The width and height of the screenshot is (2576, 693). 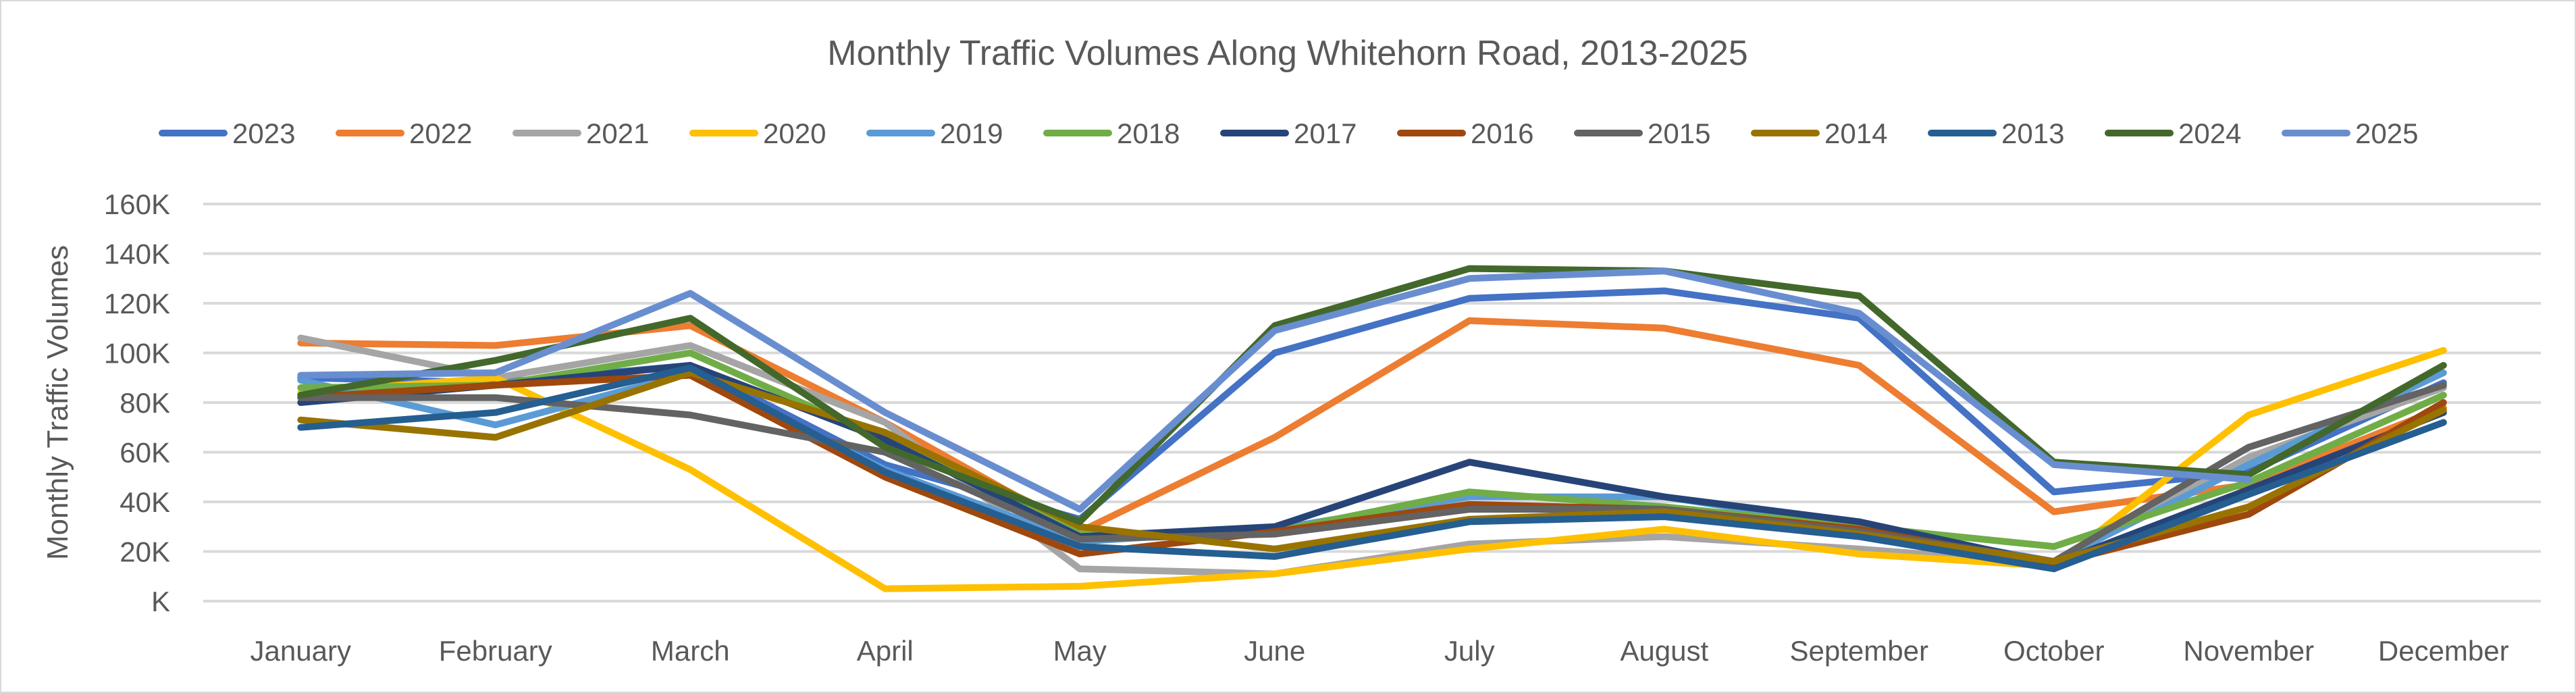 What do you see at coordinates (137, 204) in the screenshot?
I see `y-tick-label: 160K` at bounding box center [137, 204].